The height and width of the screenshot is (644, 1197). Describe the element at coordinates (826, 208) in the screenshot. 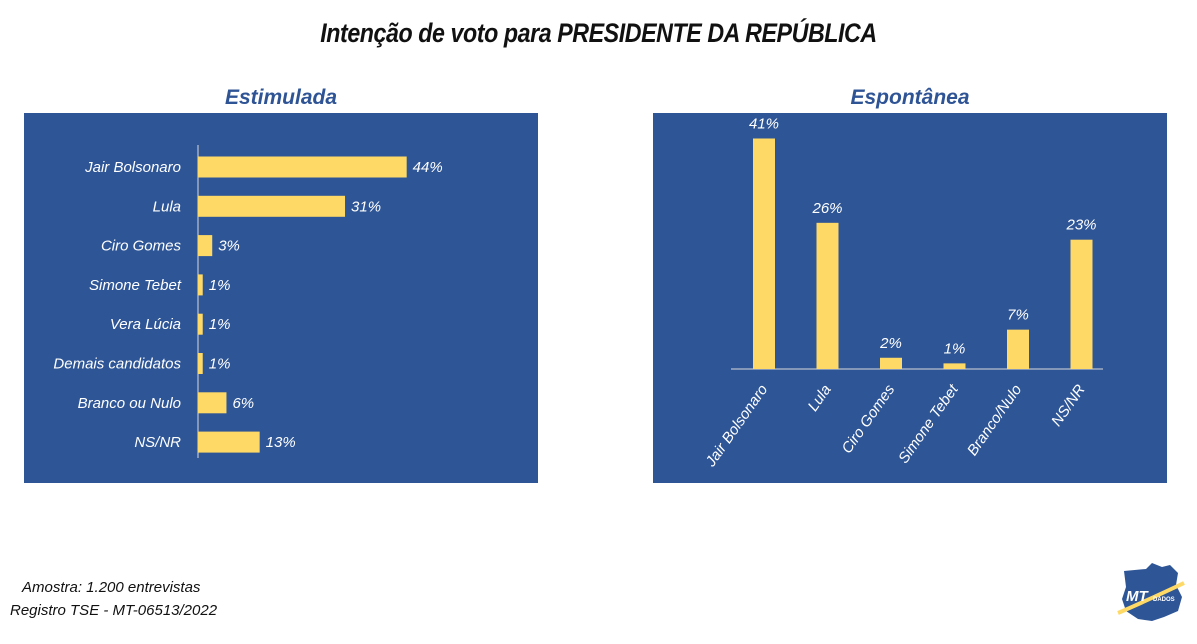

I see `value-label: 26%` at that location.